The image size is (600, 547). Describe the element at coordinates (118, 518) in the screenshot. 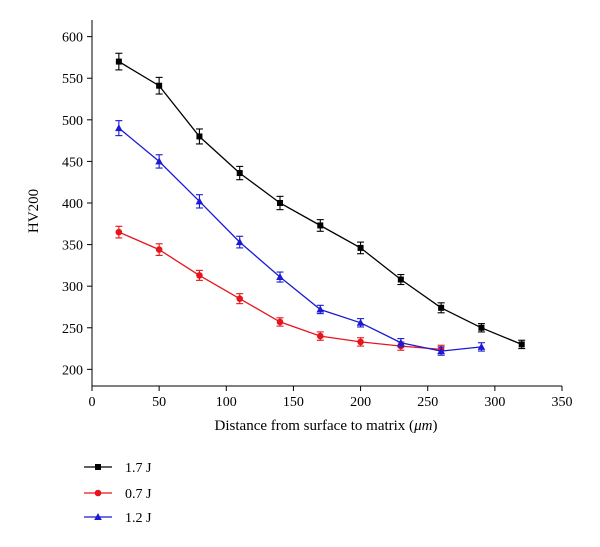

I see `legend-item-2: 1.2 J` at that location.